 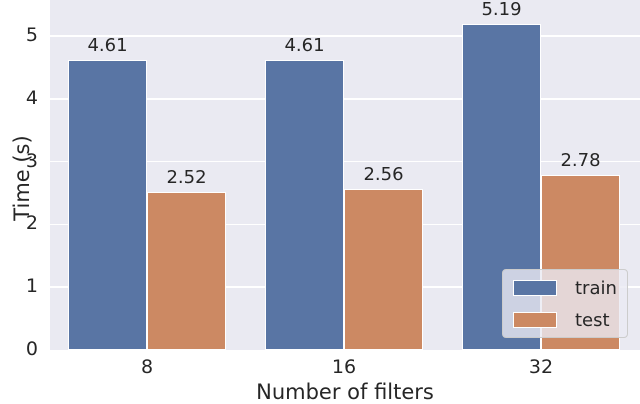 What do you see at coordinates (31, 160) in the screenshot?
I see `y-tick-label: 3` at bounding box center [31, 160].